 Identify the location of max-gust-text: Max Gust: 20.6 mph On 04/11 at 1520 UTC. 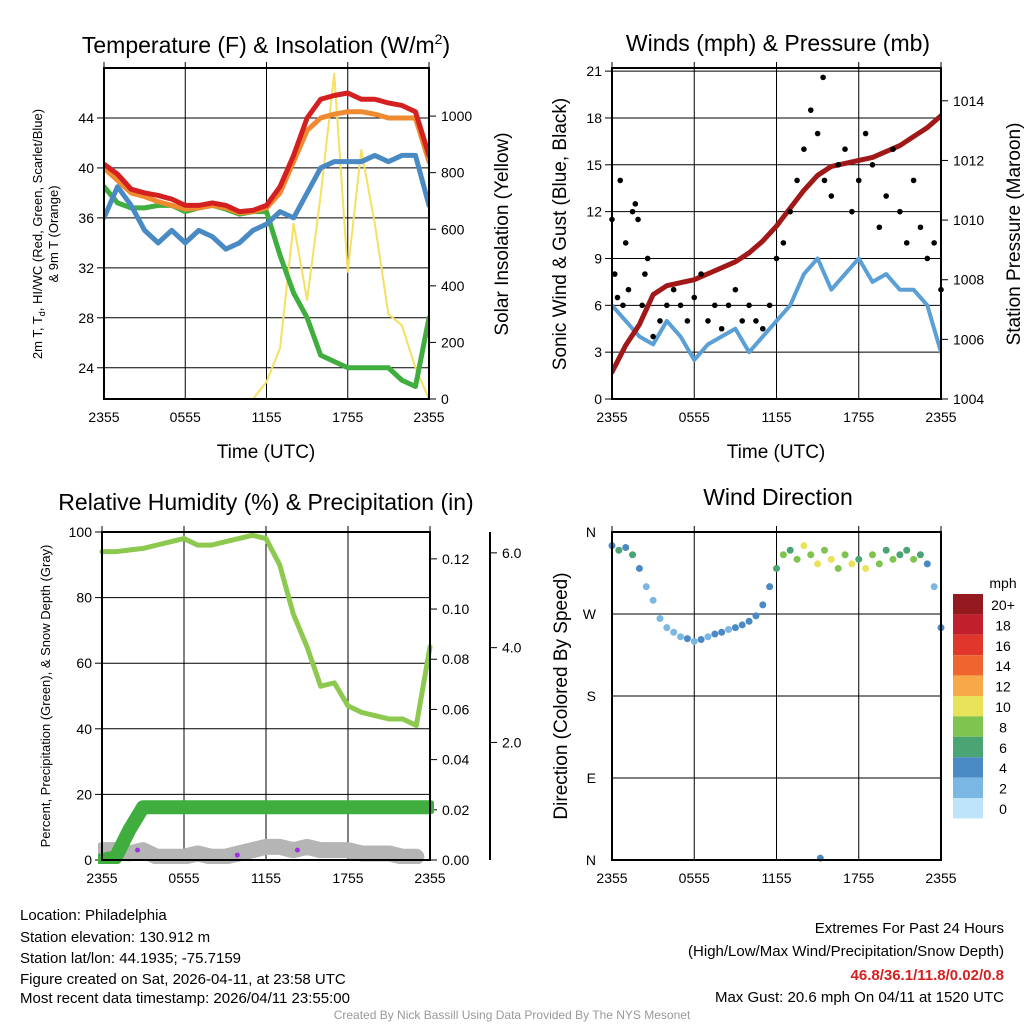
(859, 997).